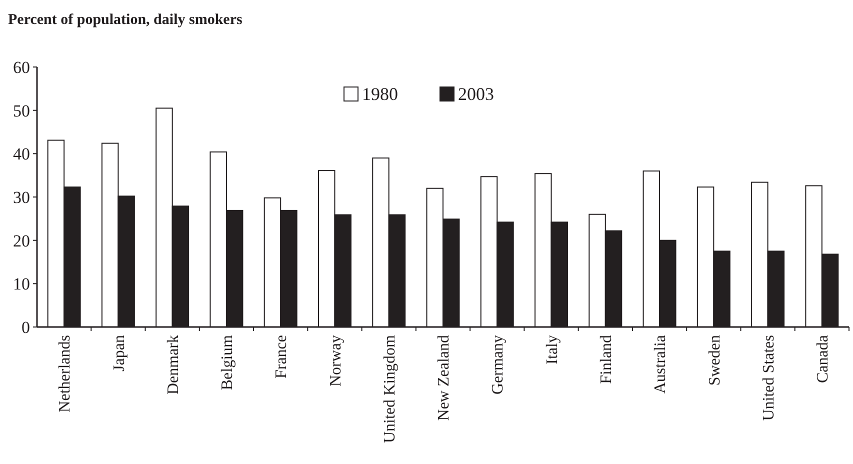  Describe the element at coordinates (823, 359) in the screenshot. I see `x-tick-label: Canada` at that location.